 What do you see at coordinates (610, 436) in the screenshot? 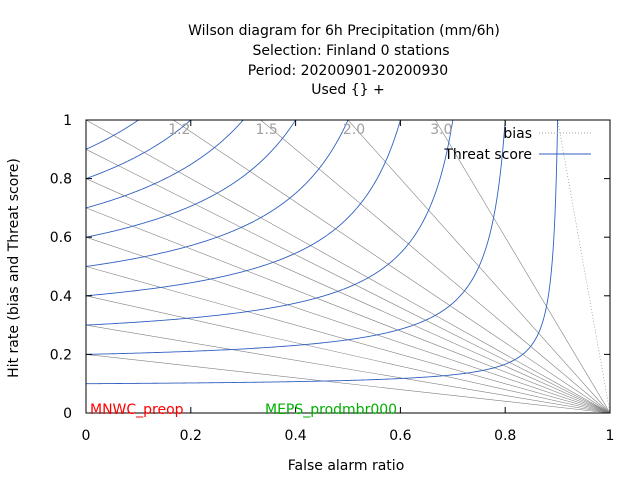
I see `x-tick-label: 1` at bounding box center [610, 436].